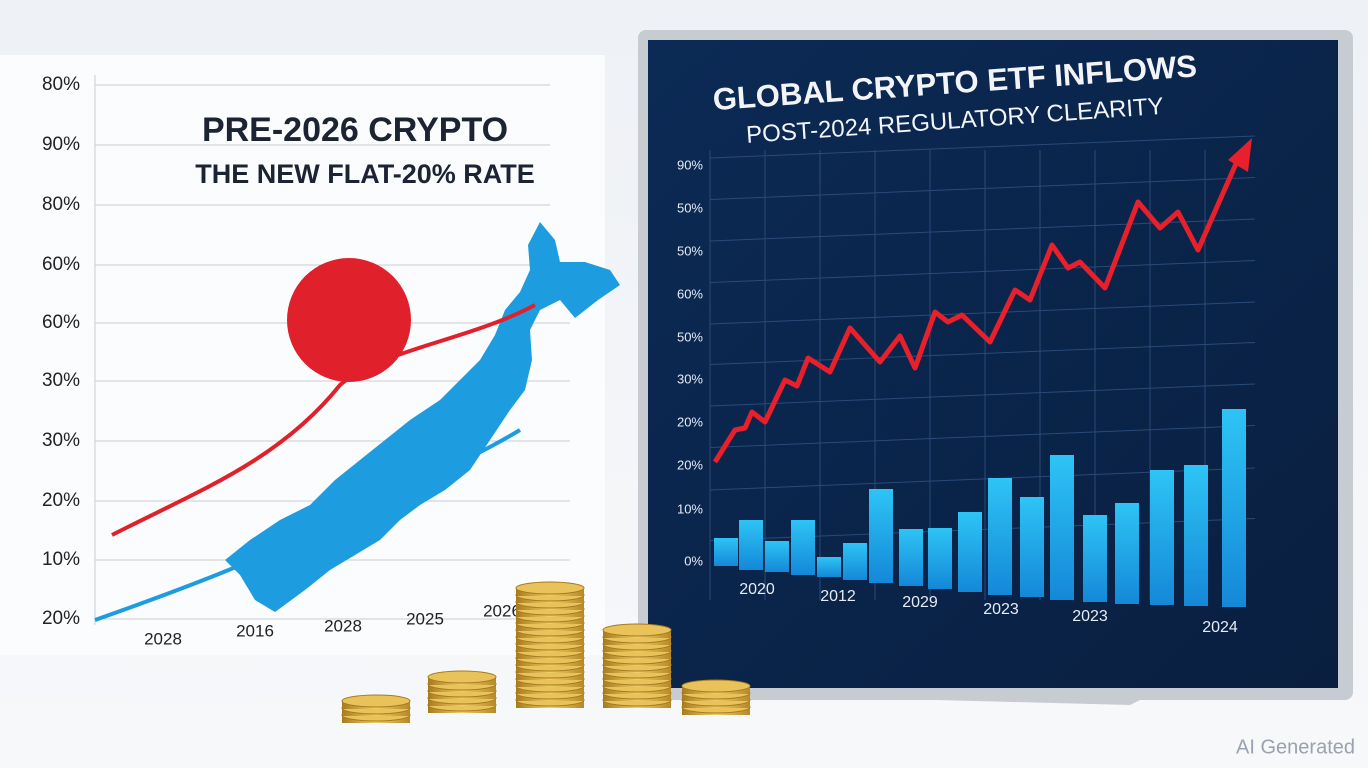  What do you see at coordinates (425, 618) in the screenshot?
I see `x-tick-label: 2025` at bounding box center [425, 618].